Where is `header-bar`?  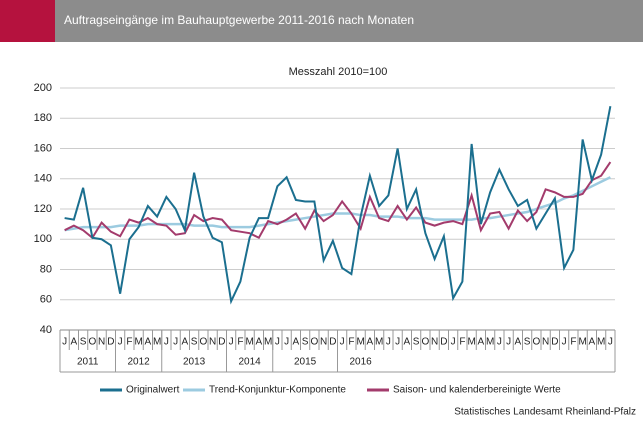
header-bar is located at coordinates (349, 21).